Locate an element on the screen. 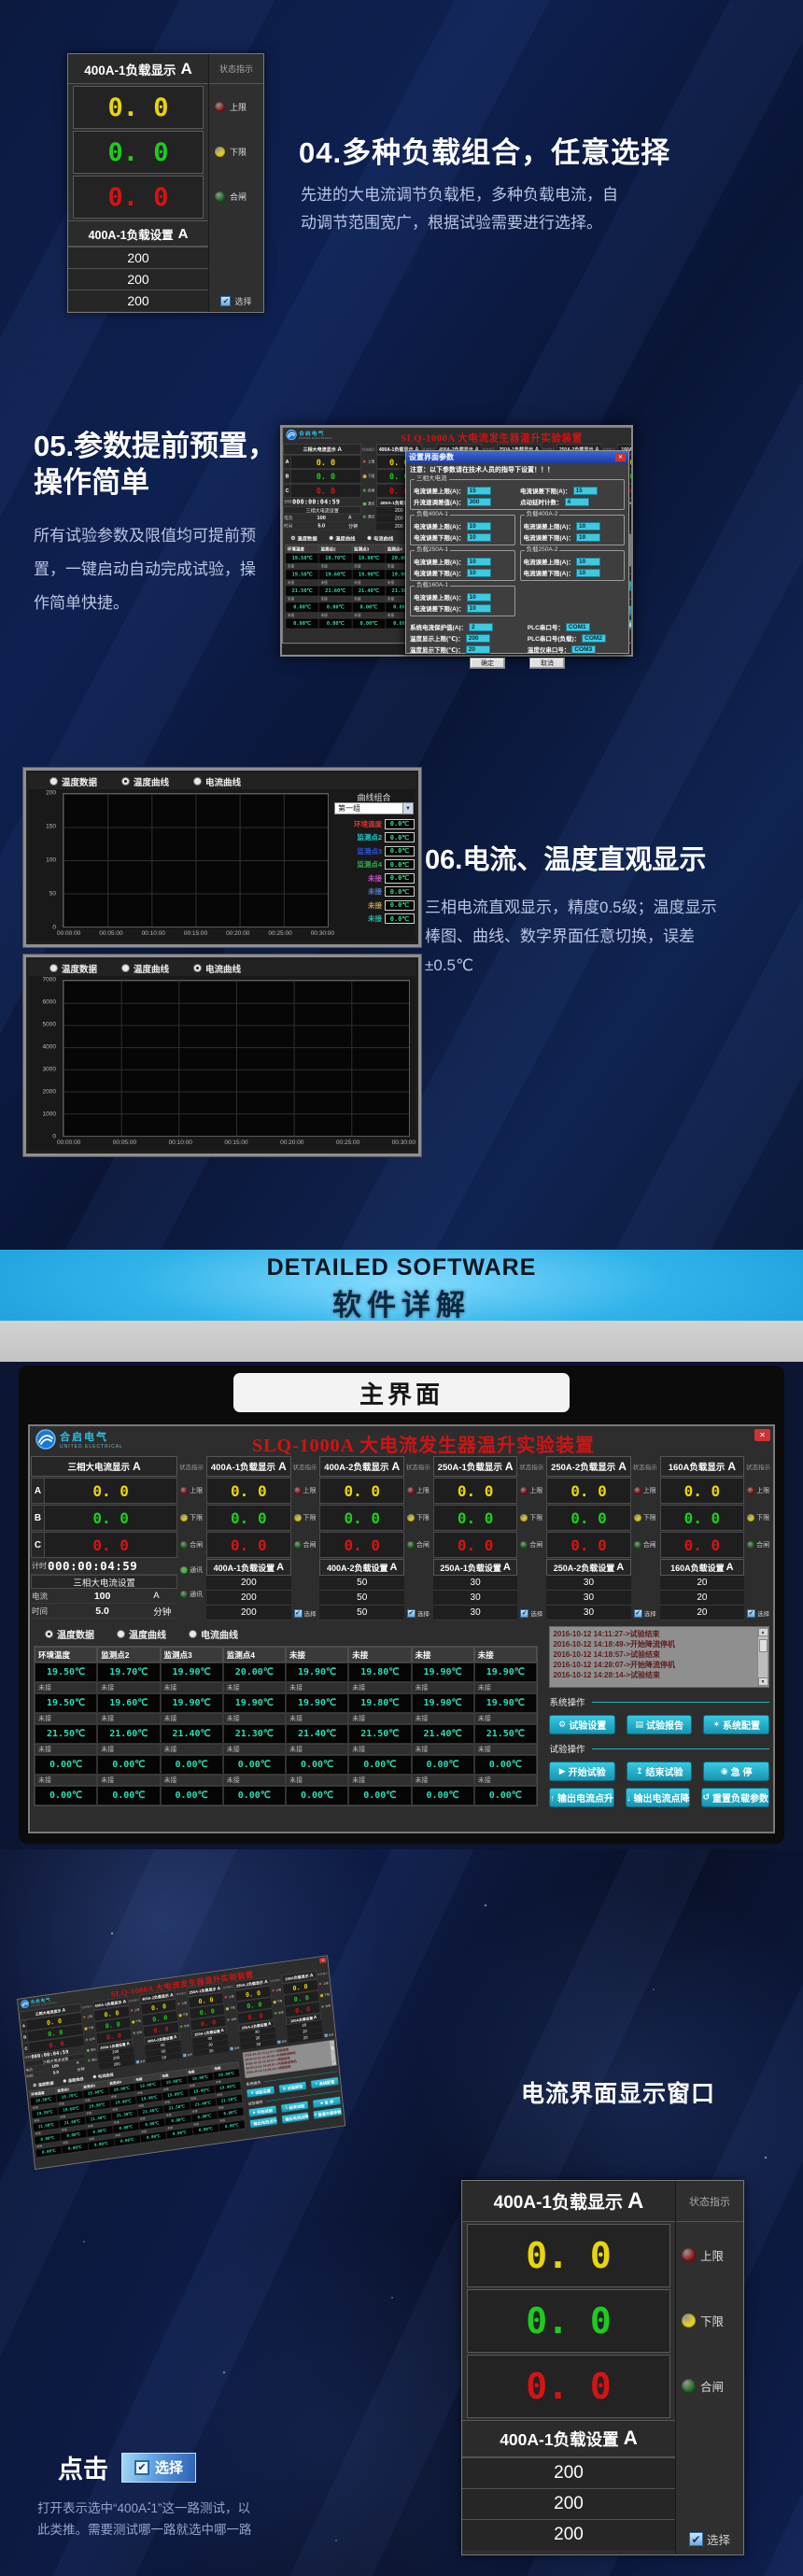 The width and height of the screenshot is (803, 2576). scrollbar: ▲ ▼ is located at coordinates (762, 1657).